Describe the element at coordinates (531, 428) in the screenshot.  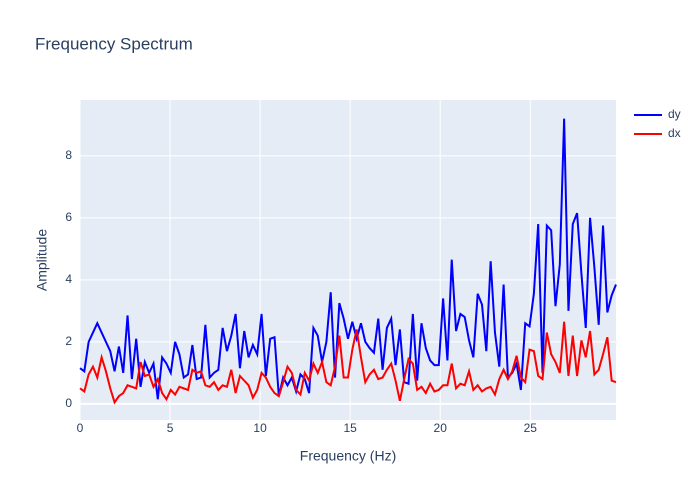
I see `x-tick-label: 25` at that location.